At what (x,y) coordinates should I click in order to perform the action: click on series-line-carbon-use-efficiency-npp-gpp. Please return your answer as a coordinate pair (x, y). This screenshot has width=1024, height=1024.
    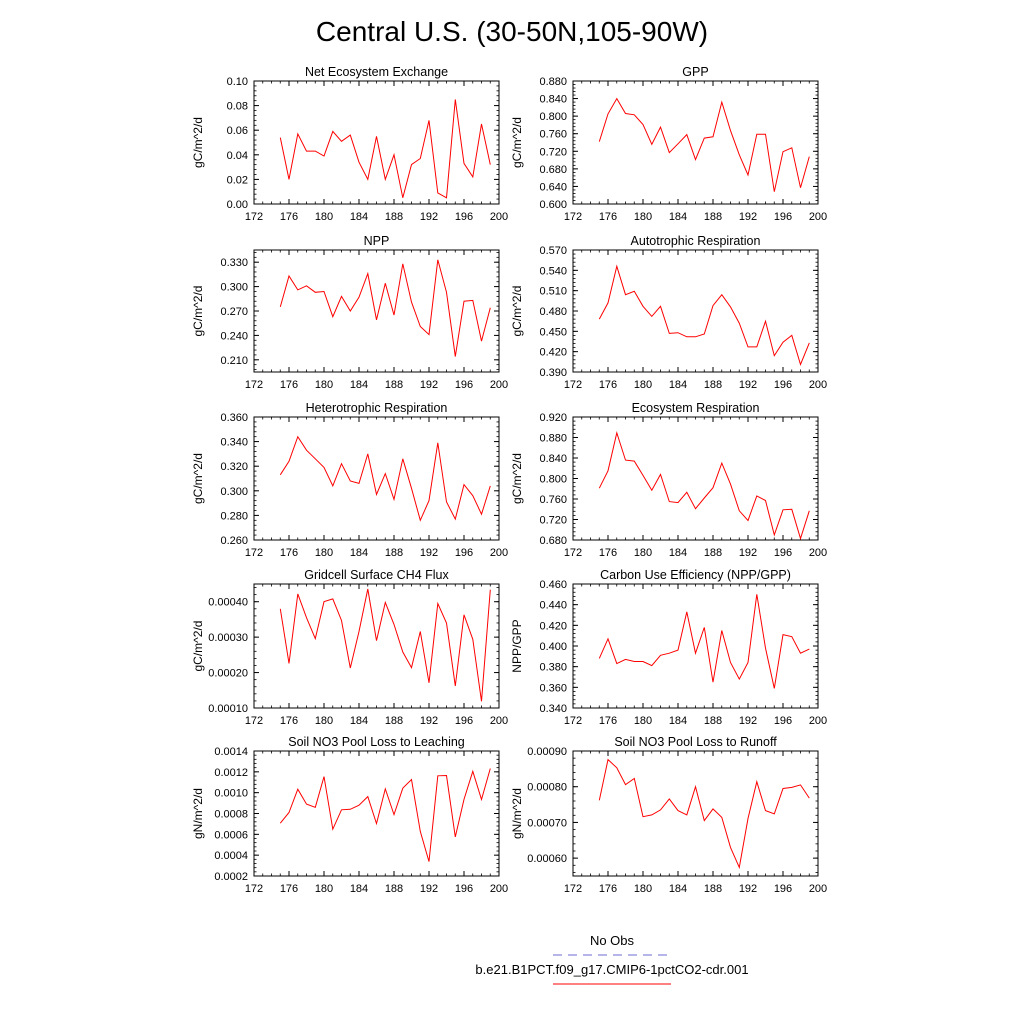
    Looking at the image, I should click on (704, 641).